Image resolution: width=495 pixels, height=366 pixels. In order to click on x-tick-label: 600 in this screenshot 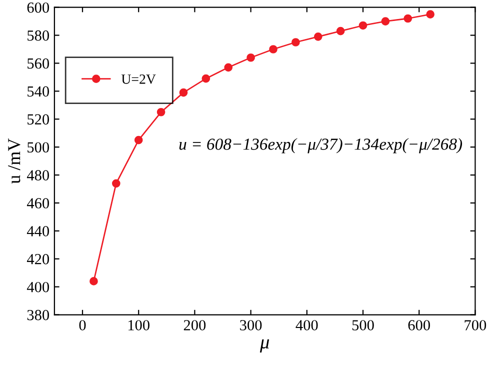, I will do `click(419, 325)`.